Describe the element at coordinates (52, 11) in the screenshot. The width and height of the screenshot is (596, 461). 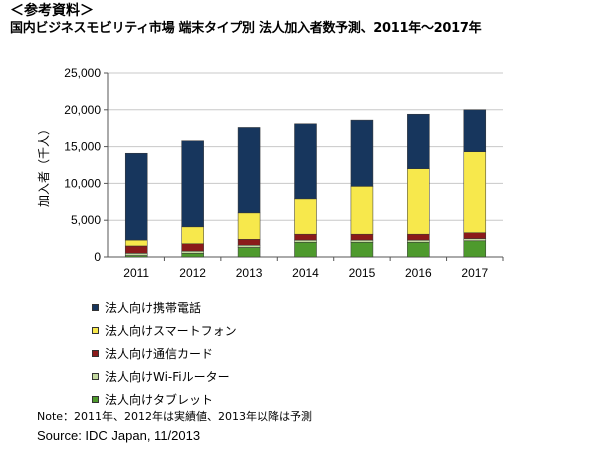
I see `reference-label: ＜参考資料＞` at that location.